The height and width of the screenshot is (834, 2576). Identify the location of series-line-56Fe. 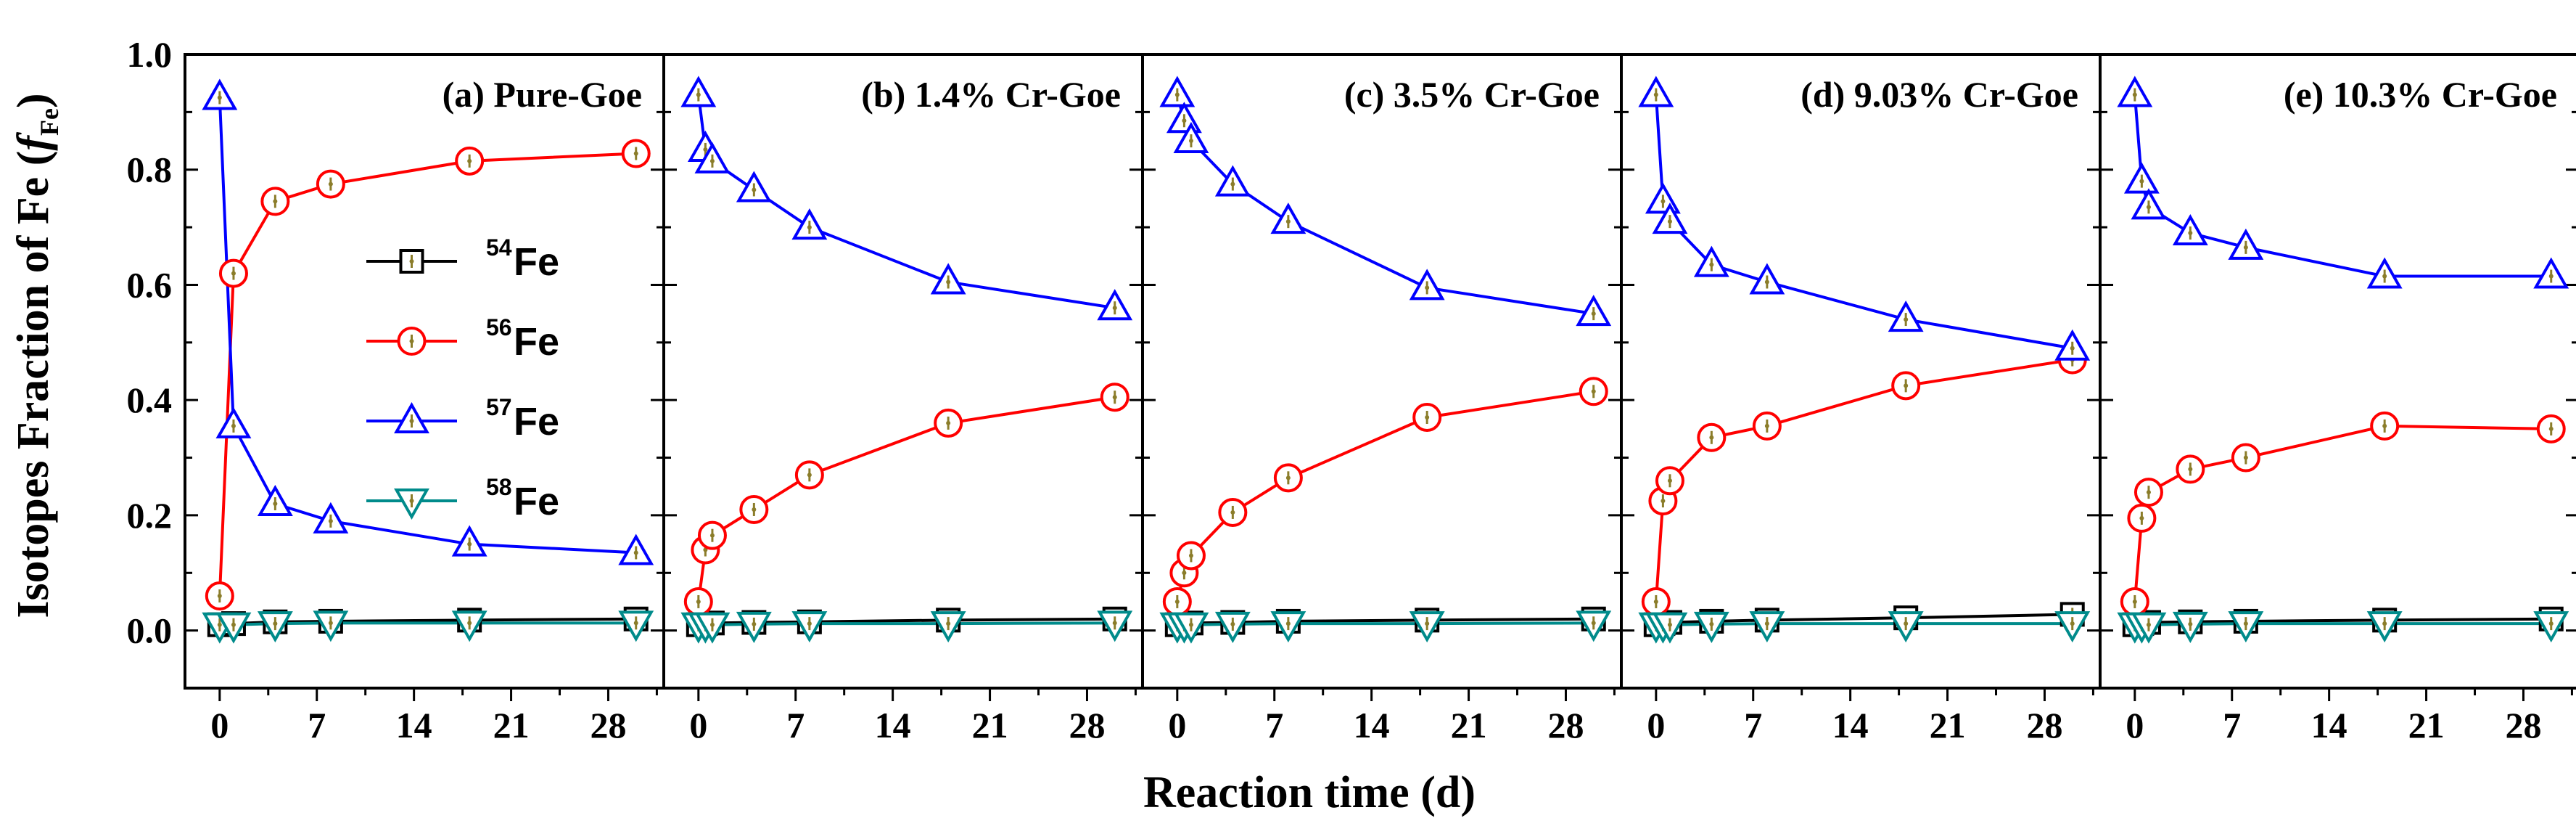
(2342, 513).